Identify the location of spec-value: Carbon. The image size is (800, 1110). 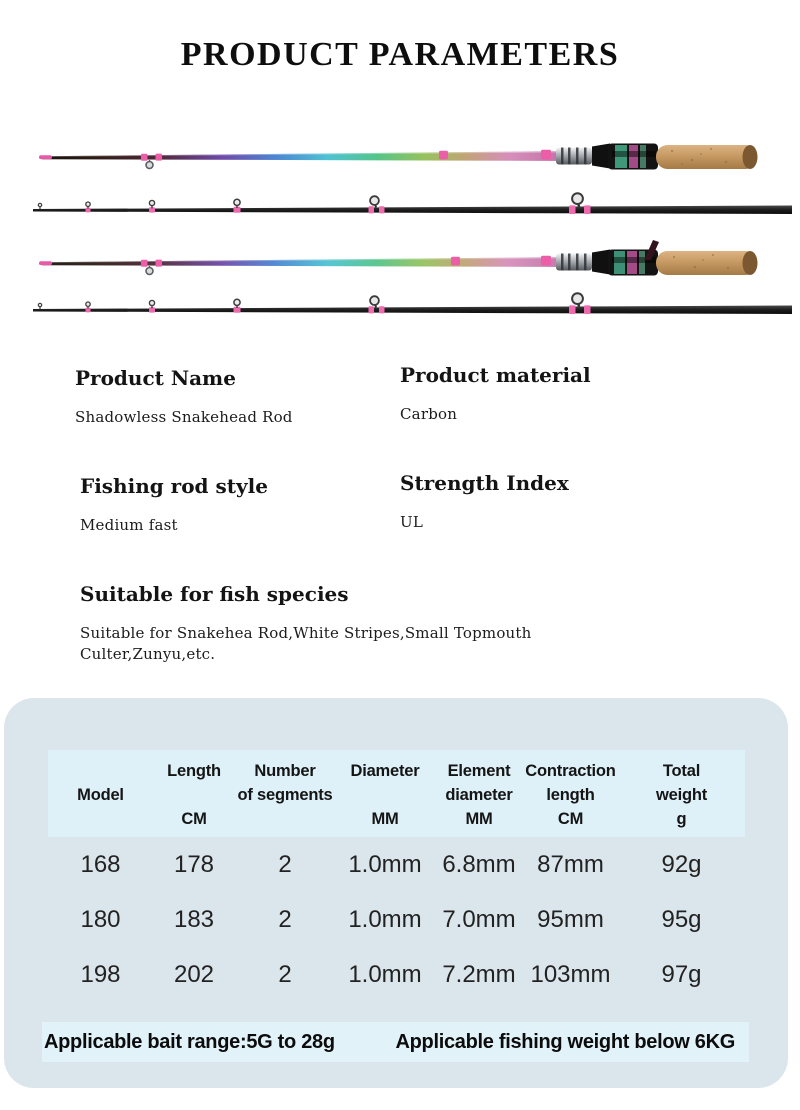
(429, 414).